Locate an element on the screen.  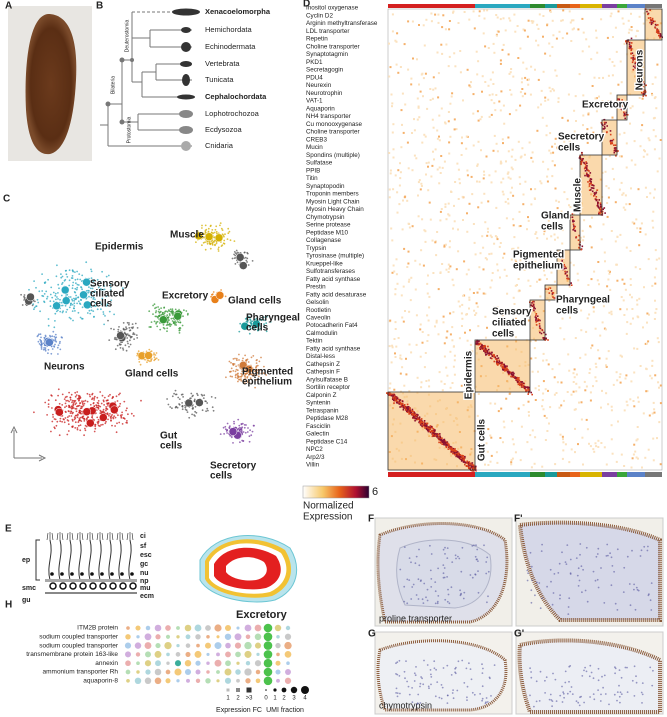
nucleus is located at coordinates (102, 574).